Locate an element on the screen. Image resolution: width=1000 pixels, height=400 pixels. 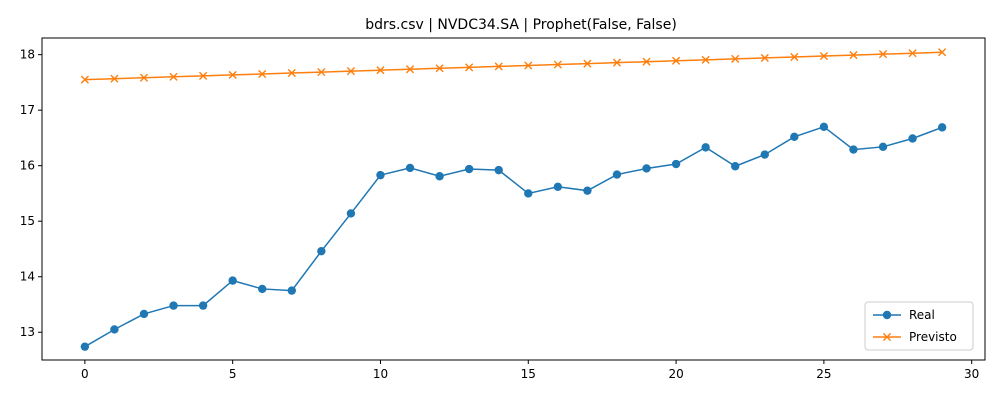
y-tick-label: 16 is located at coordinates (27, 166).